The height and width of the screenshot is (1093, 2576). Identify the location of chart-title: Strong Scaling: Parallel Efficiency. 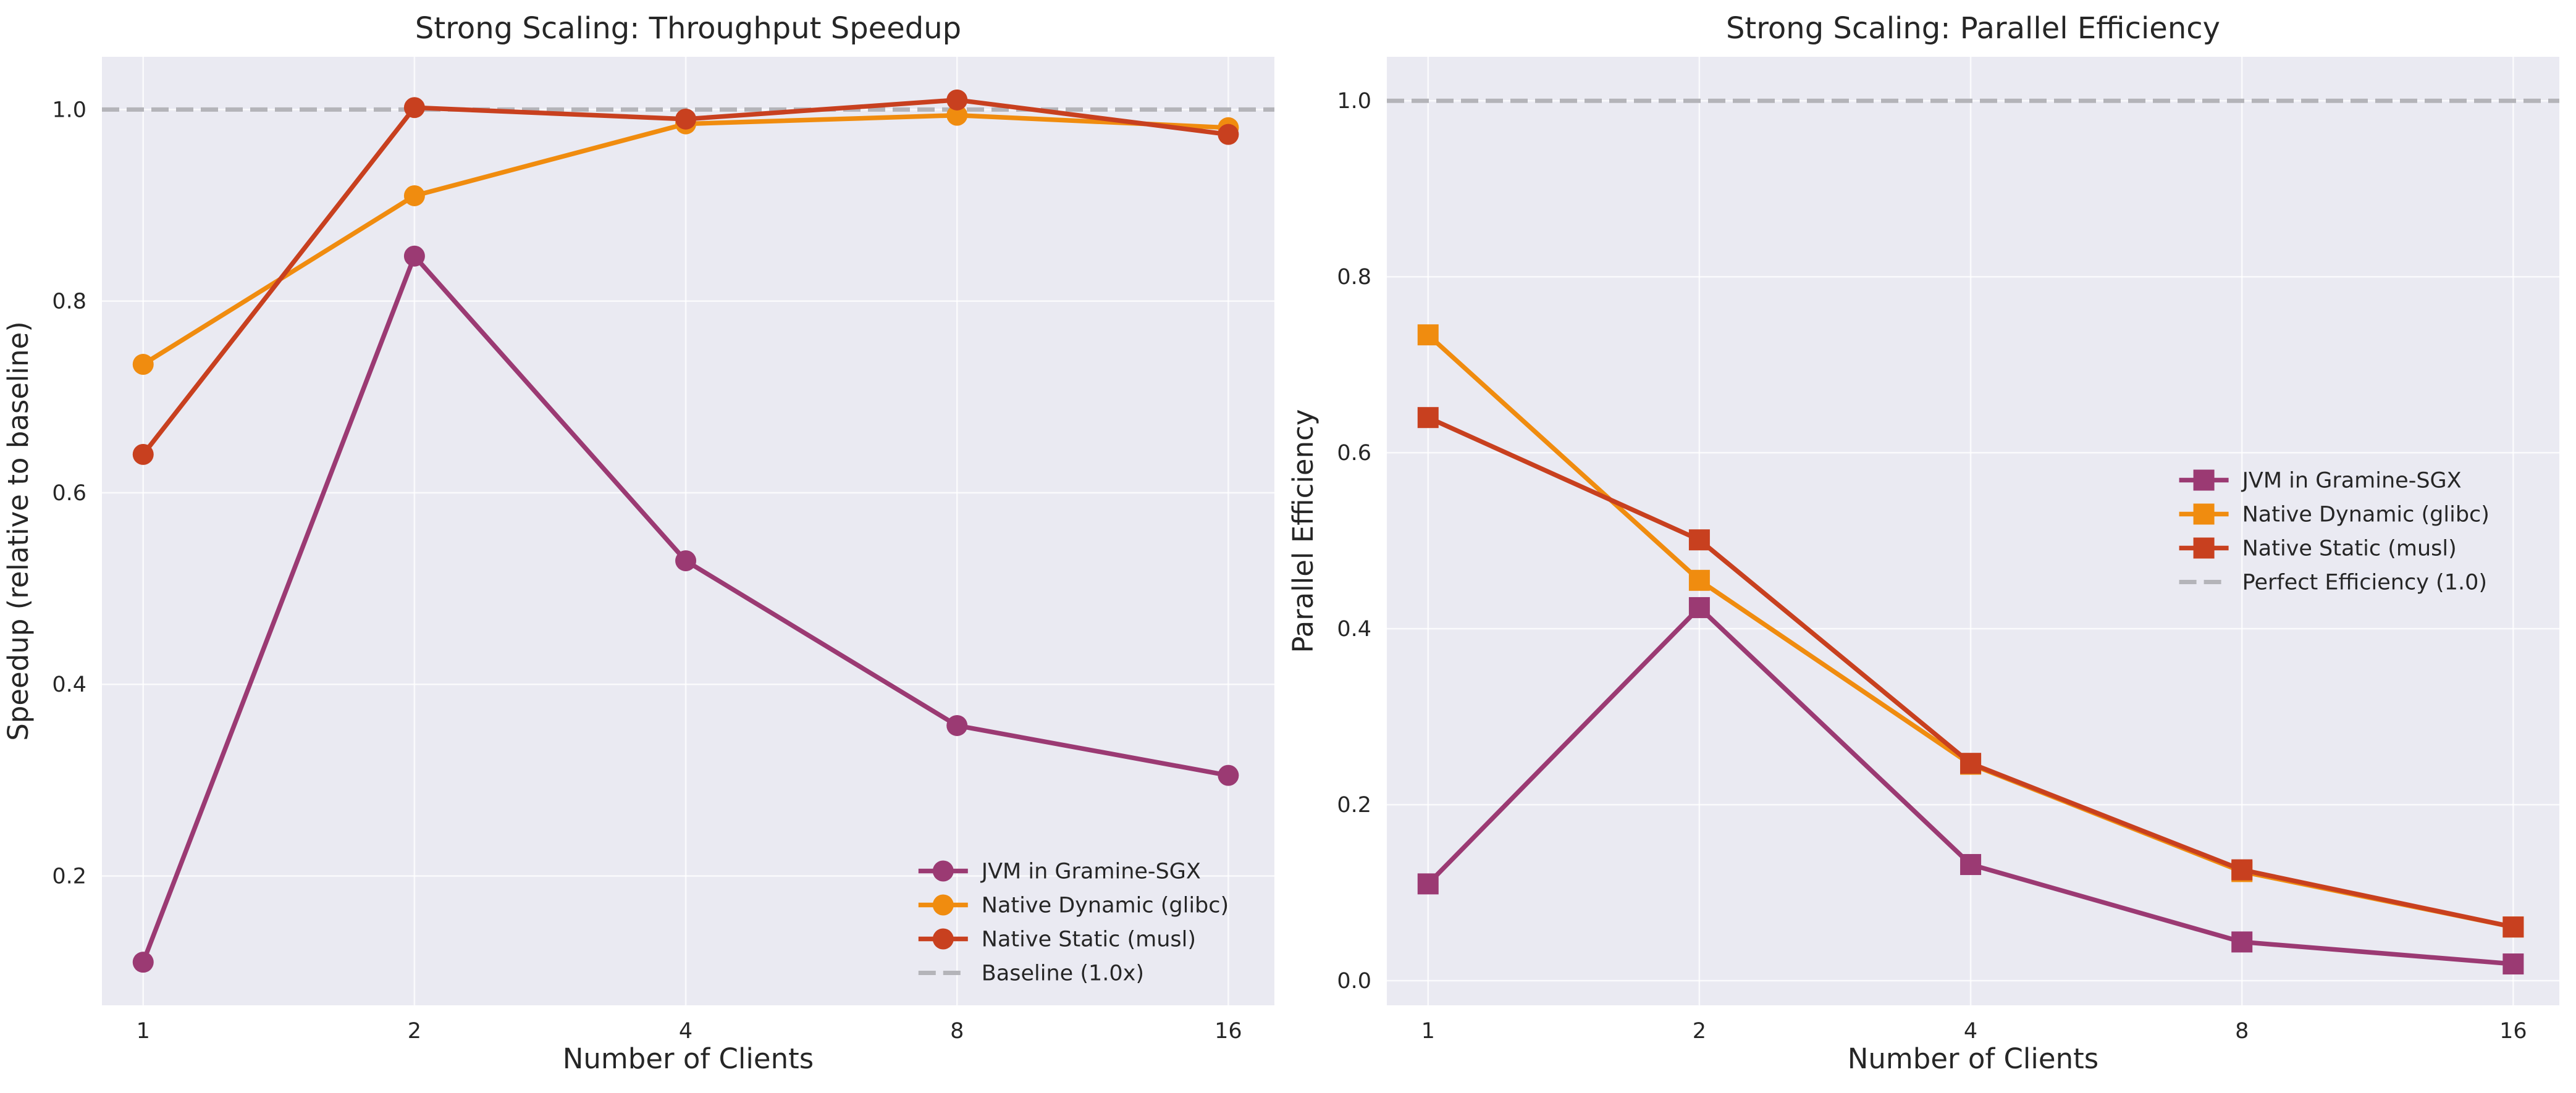
(1973, 28).